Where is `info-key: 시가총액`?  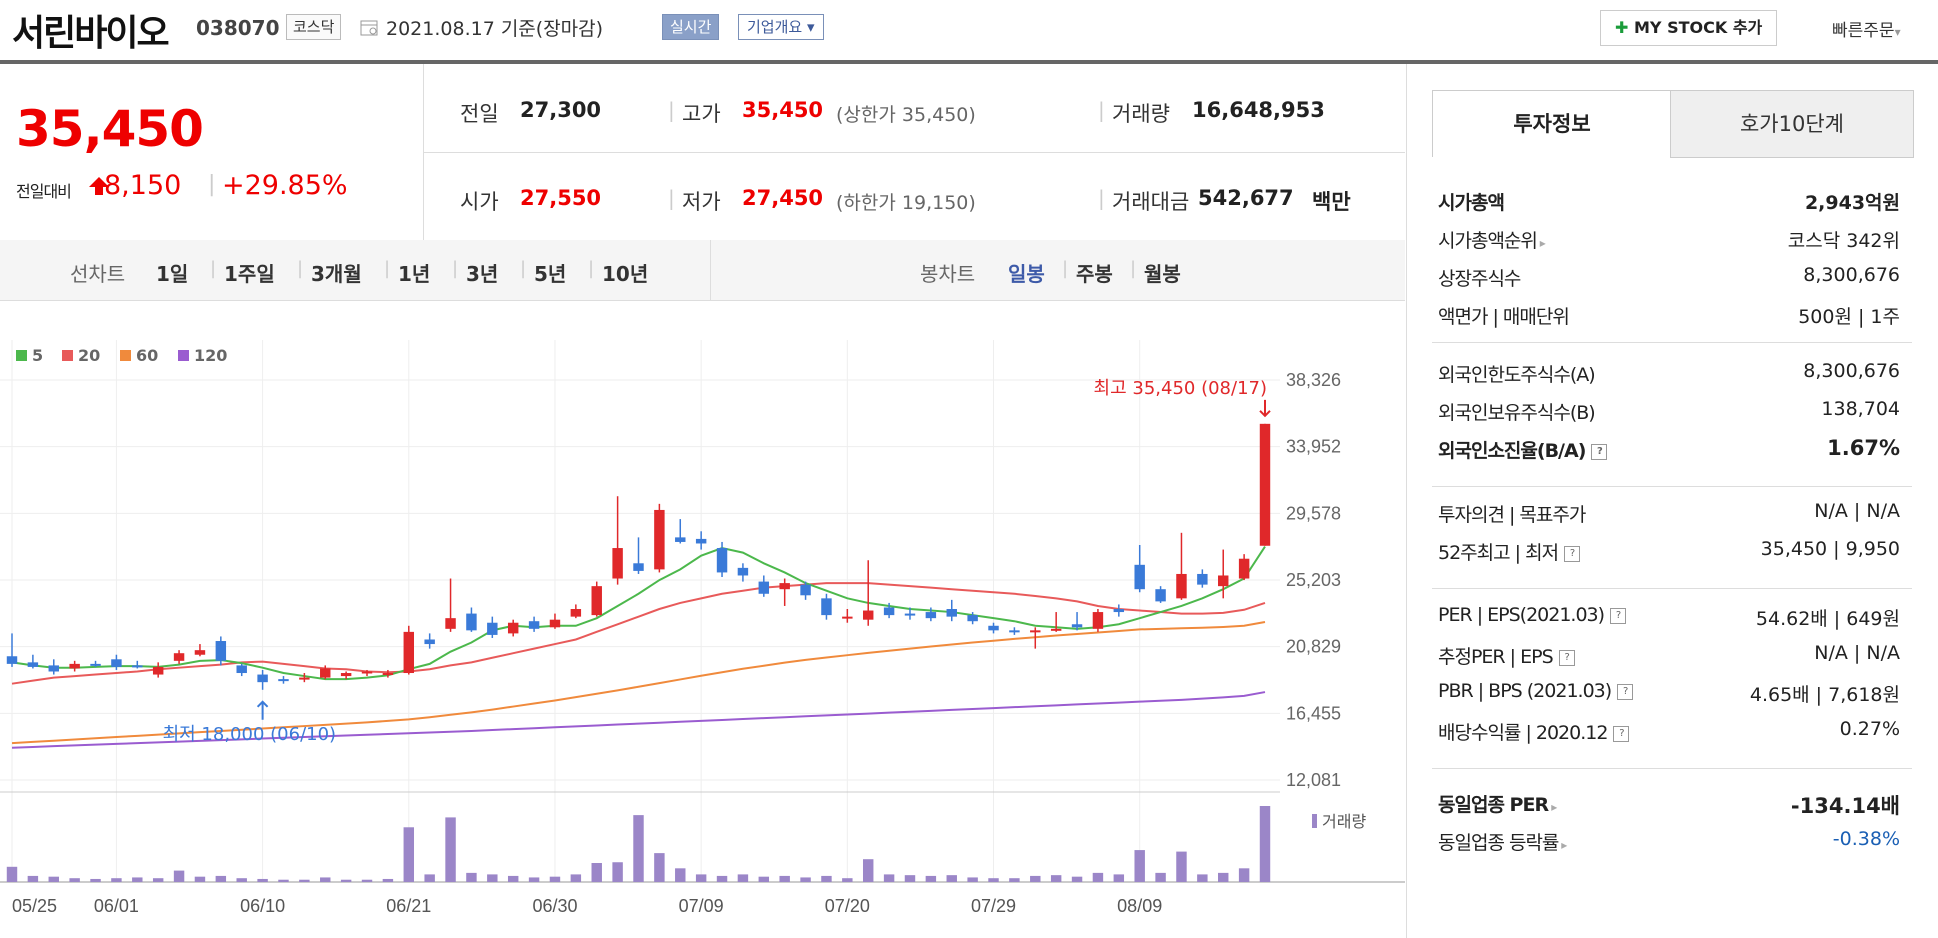
info-key: 시가총액 is located at coordinates (1471, 201).